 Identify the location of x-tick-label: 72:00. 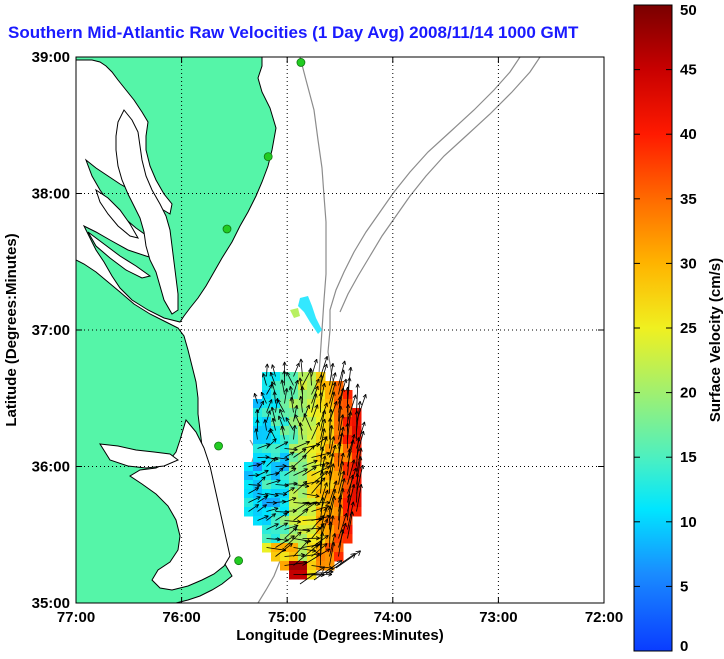
(604, 617).